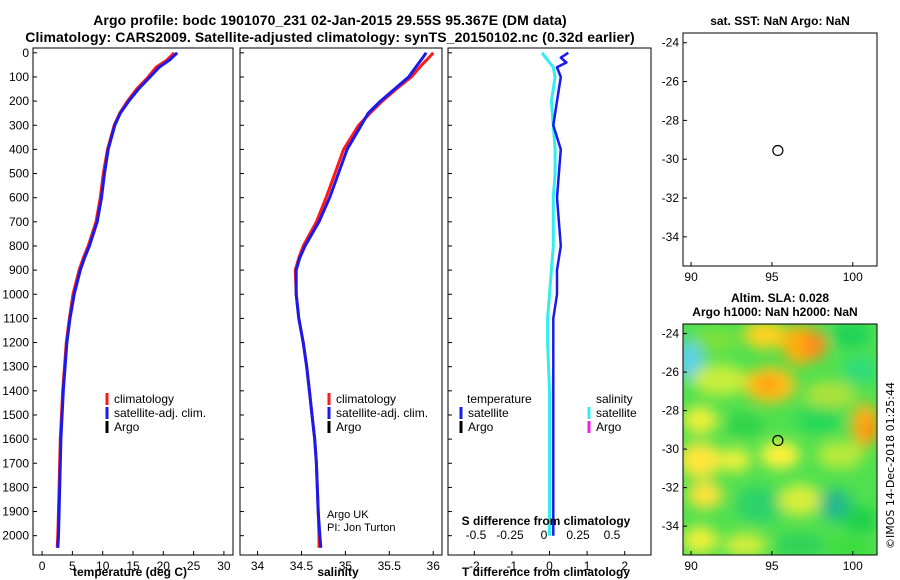 Image resolution: width=900 pixels, height=580 pixels. Describe the element at coordinates (348, 515) in the screenshot. I see `credit-line-1: Argo UK` at that location.